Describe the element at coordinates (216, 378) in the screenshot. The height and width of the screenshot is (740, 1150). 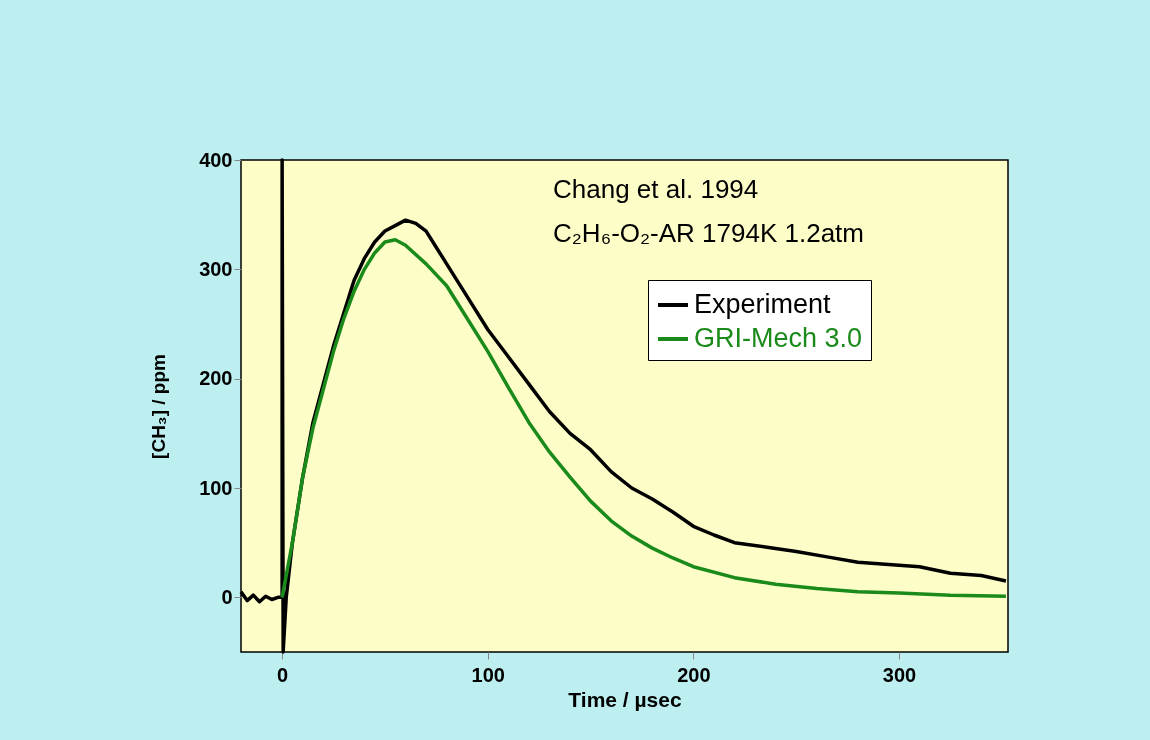
I see `y-tick-label: 200` at that location.